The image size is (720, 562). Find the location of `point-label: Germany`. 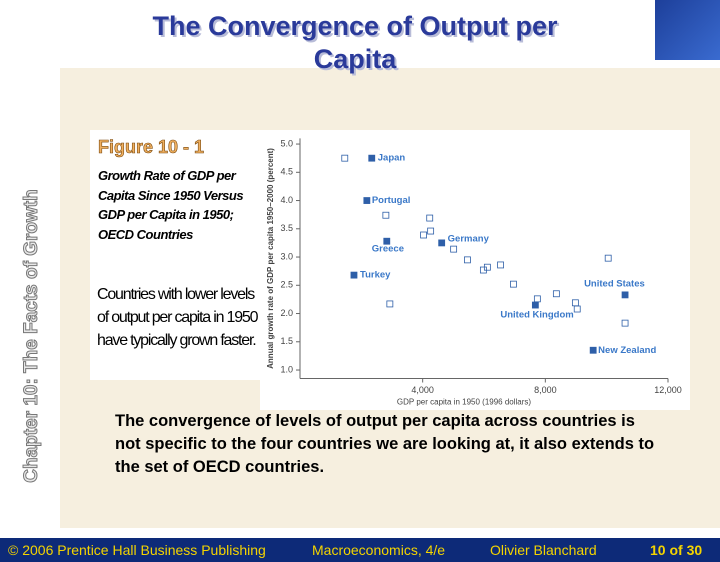

point-label: Germany is located at coordinates (469, 238).